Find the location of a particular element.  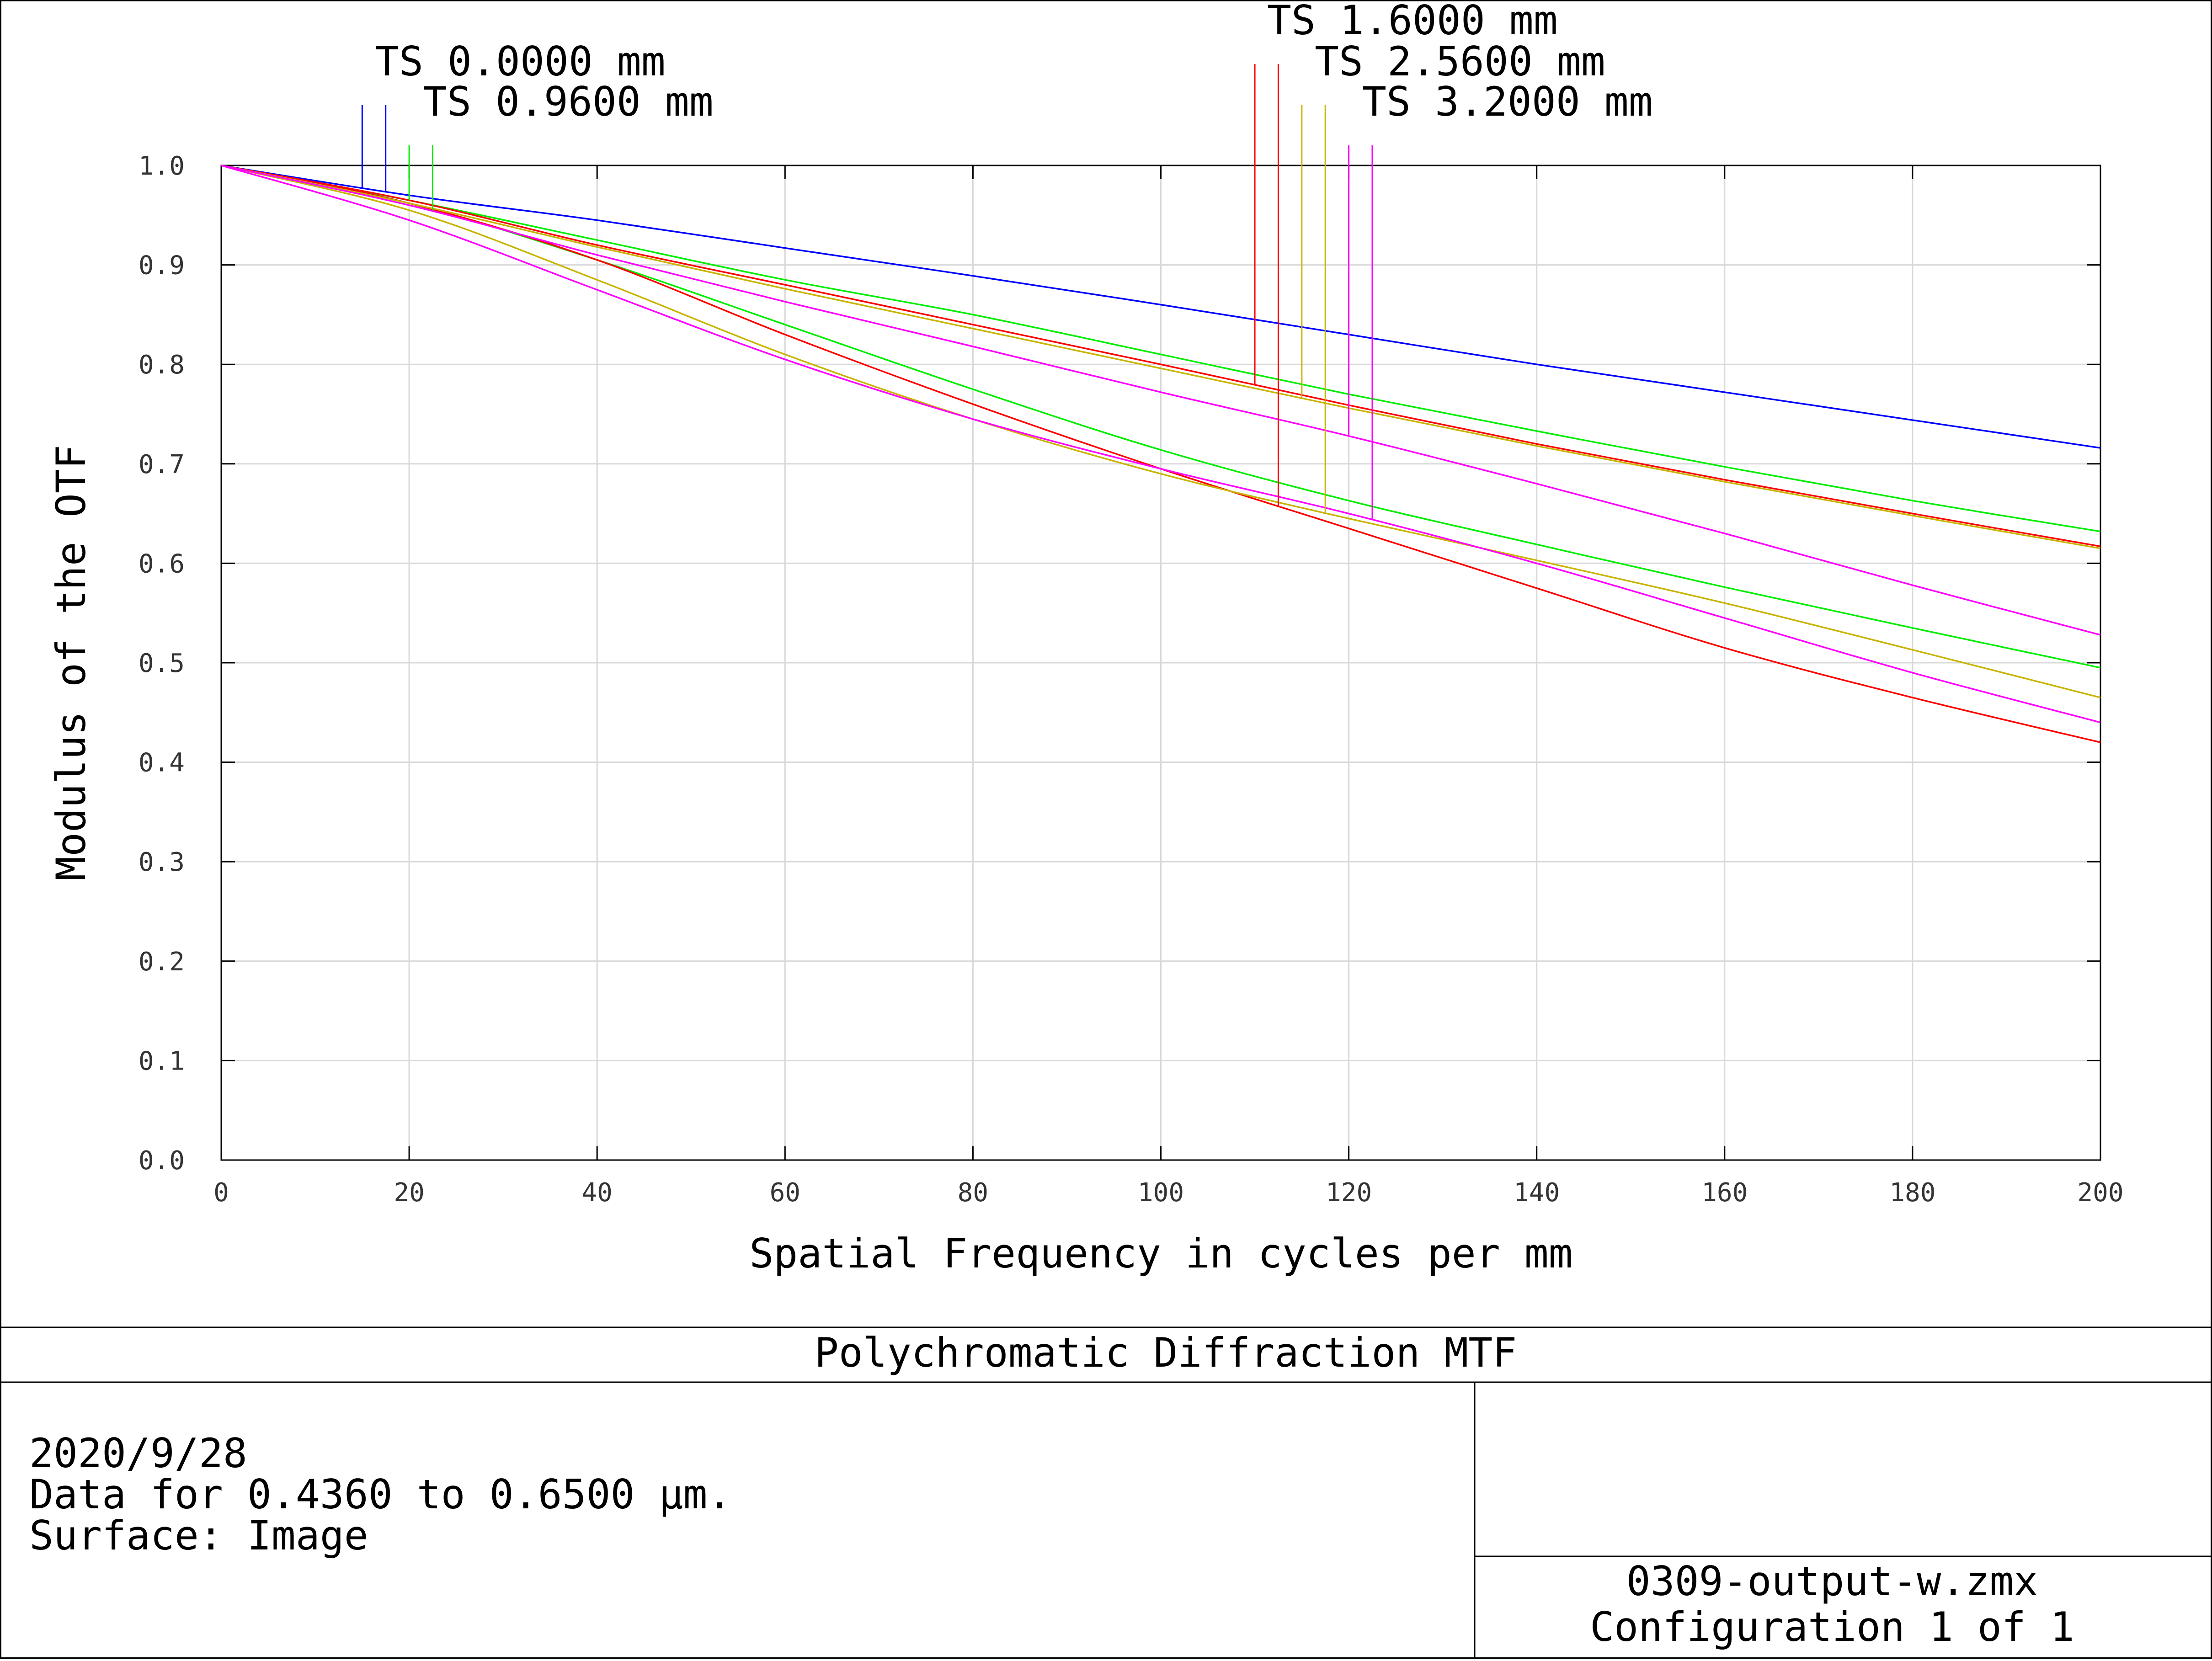

legend-label: TS 1.6000 mm is located at coordinates (1412, 22).